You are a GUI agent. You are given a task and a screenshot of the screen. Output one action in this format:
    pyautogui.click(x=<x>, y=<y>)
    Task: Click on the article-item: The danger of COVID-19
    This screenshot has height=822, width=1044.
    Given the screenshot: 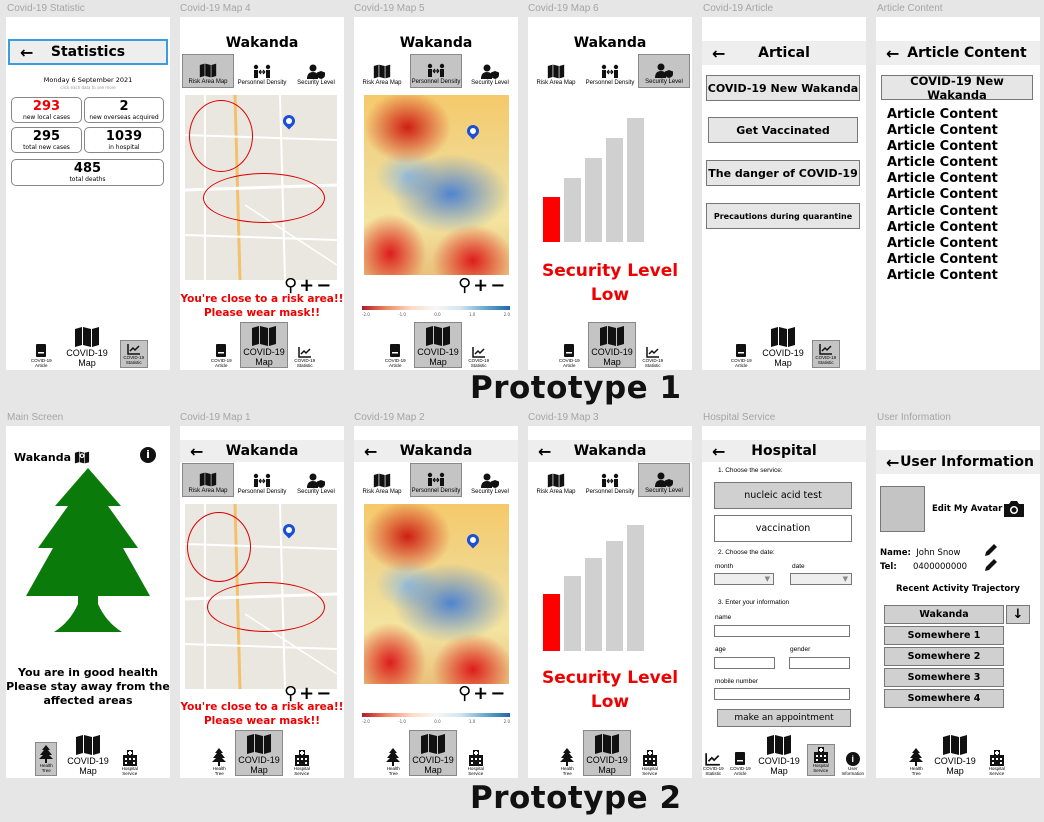 What is the action you would take?
    pyautogui.click(x=783, y=173)
    